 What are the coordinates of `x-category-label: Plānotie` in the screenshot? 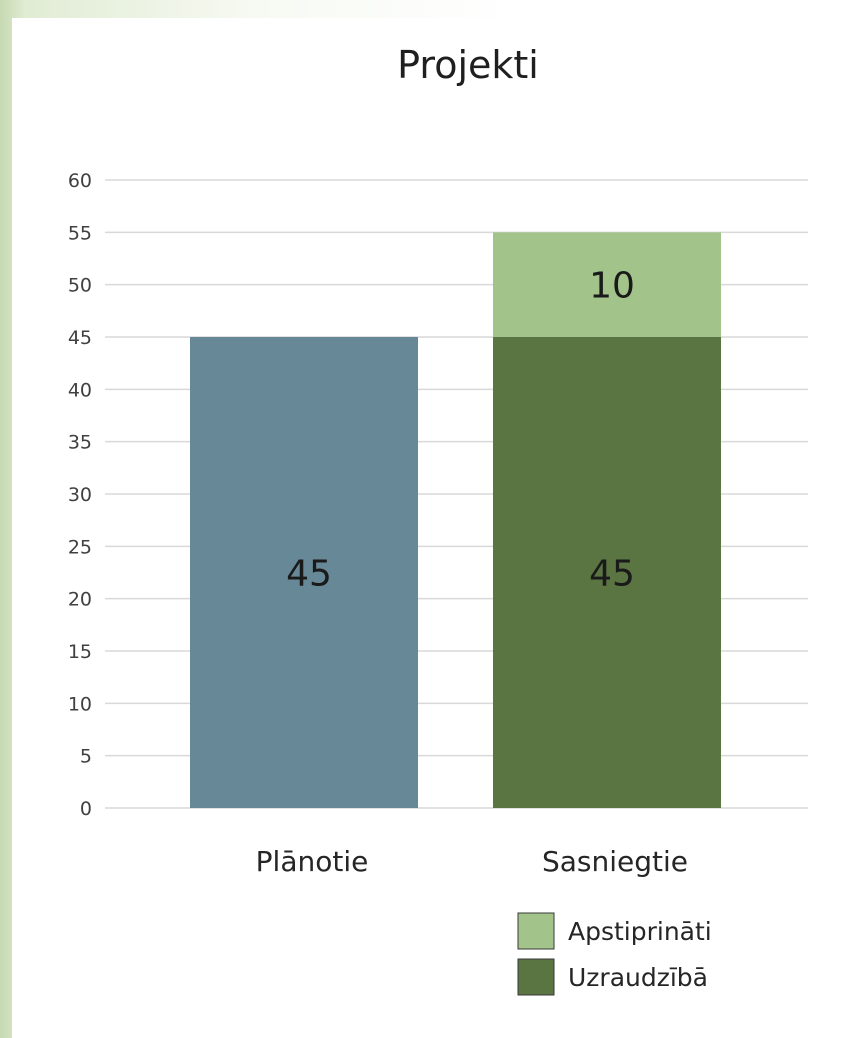 It's located at (312, 861).